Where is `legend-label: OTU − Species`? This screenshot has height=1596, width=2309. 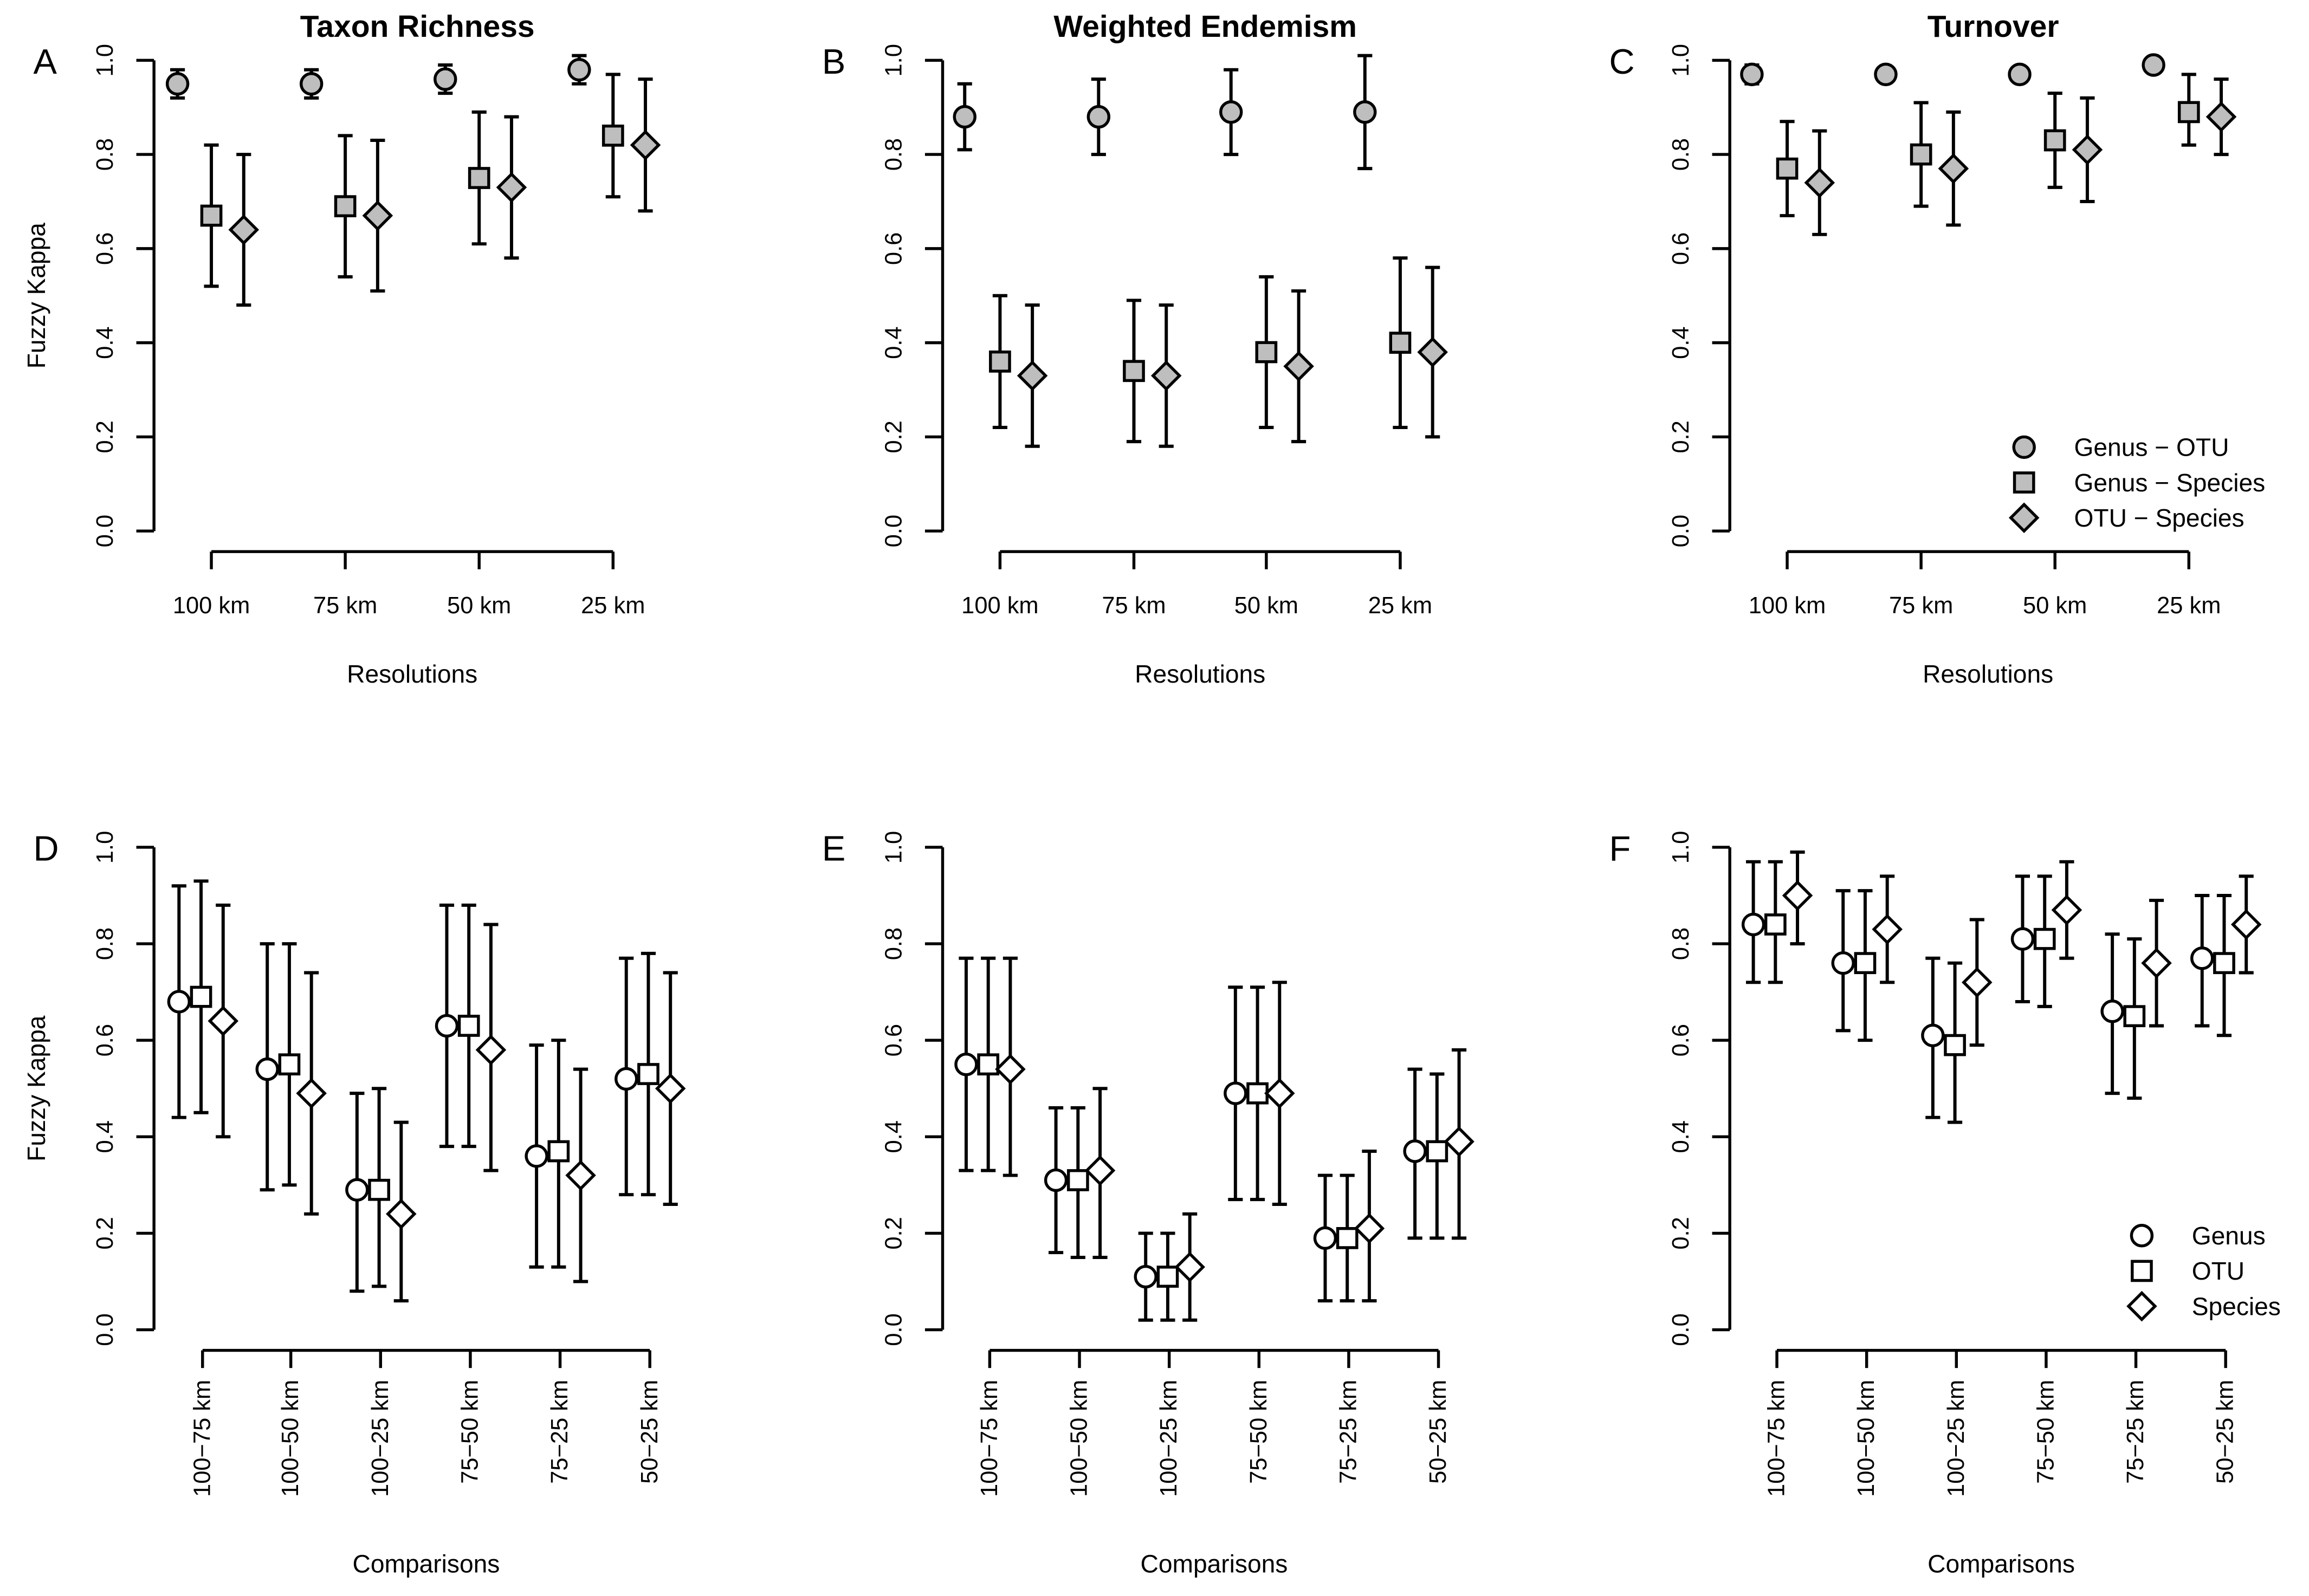 legend-label: OTU − Species is located at coordinates (2159, 518).